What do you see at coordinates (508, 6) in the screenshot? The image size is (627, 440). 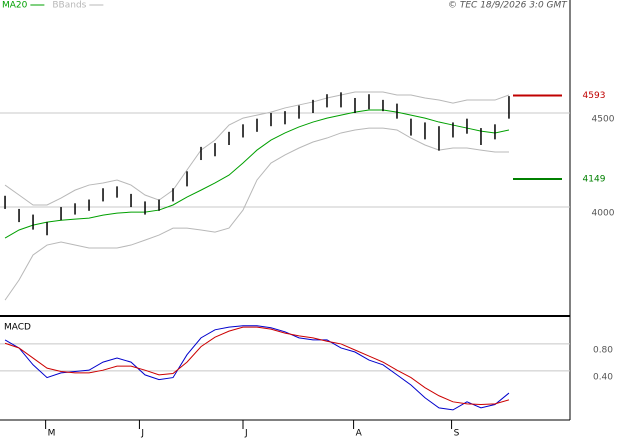 I see `copyright: © TEC 18/9/2026 3:0 GMT` at bounding box center [508, 6].